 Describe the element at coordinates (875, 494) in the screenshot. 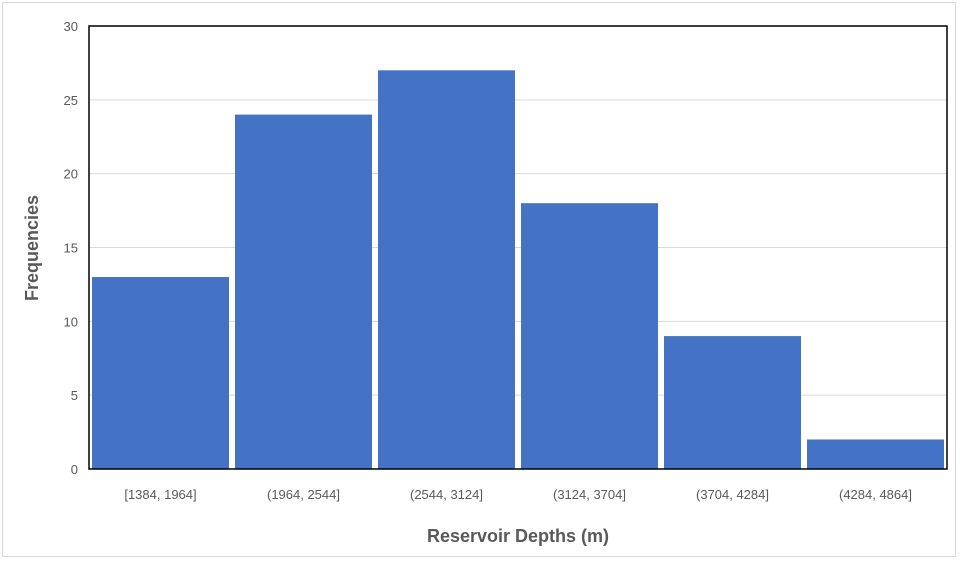

I see `x-tick-label: (4284, 4864]` at that location.